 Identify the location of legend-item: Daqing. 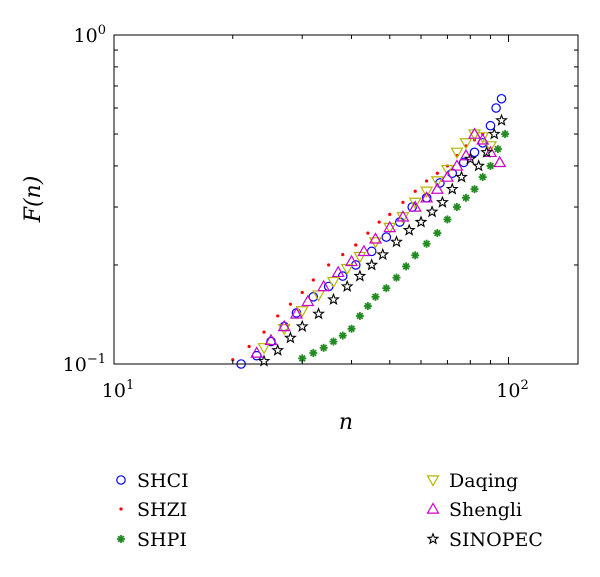
(472, 481).